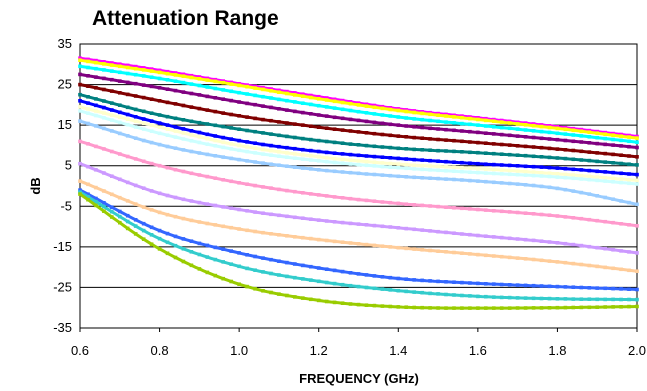 Image resolution: width=647 pixels, height=391 pixels. I want to click on x-tick-label: 1.6, so click(478, 350).